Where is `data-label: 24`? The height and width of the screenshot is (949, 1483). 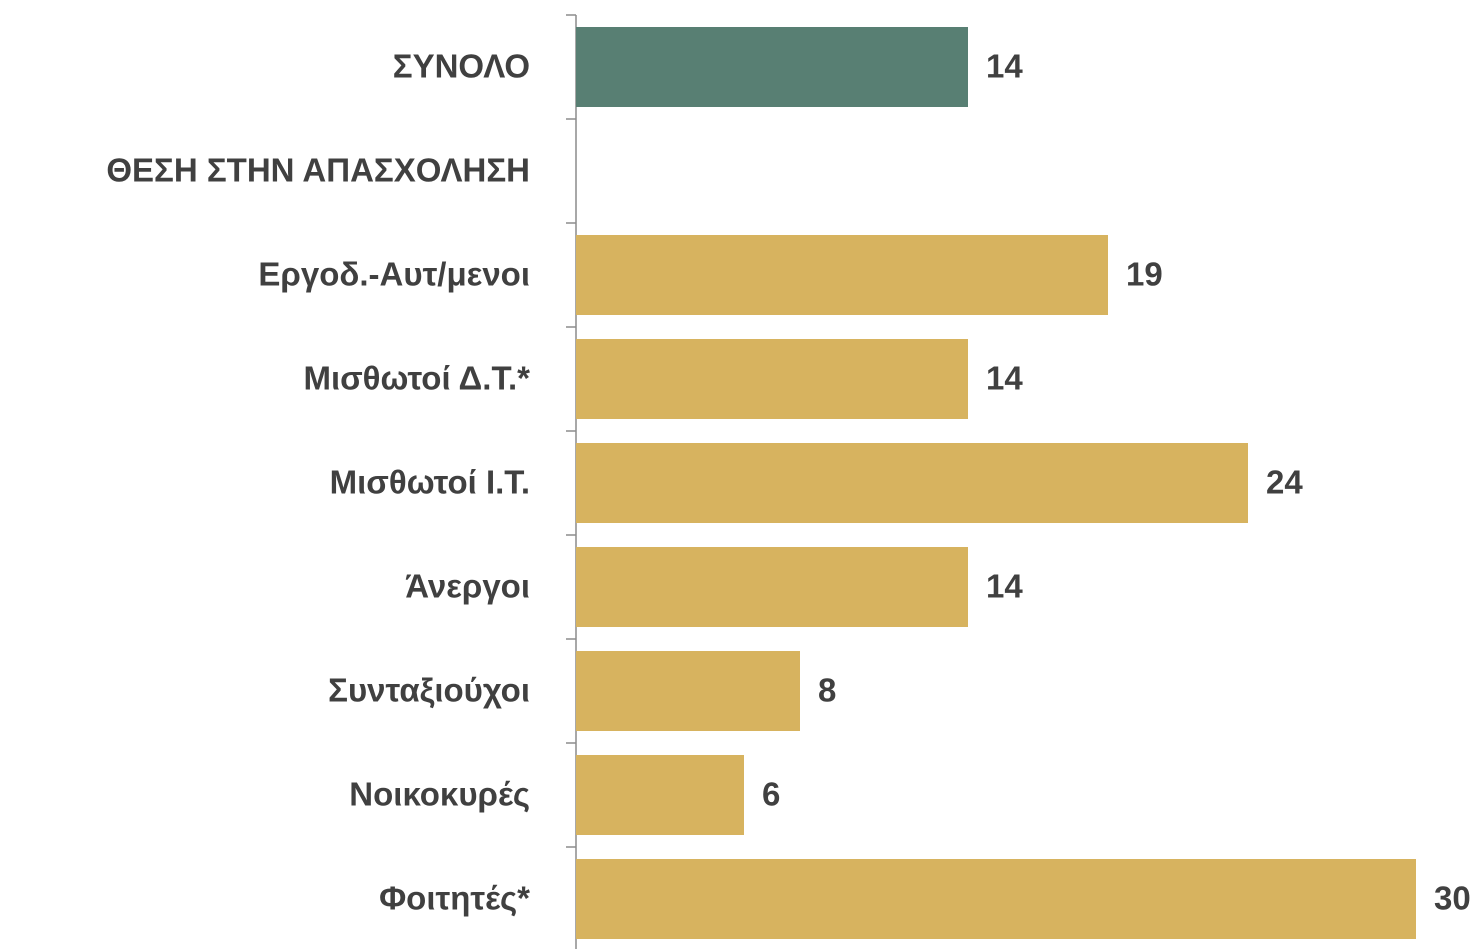
data-label: 24 is located at coordinates (1284, 482).